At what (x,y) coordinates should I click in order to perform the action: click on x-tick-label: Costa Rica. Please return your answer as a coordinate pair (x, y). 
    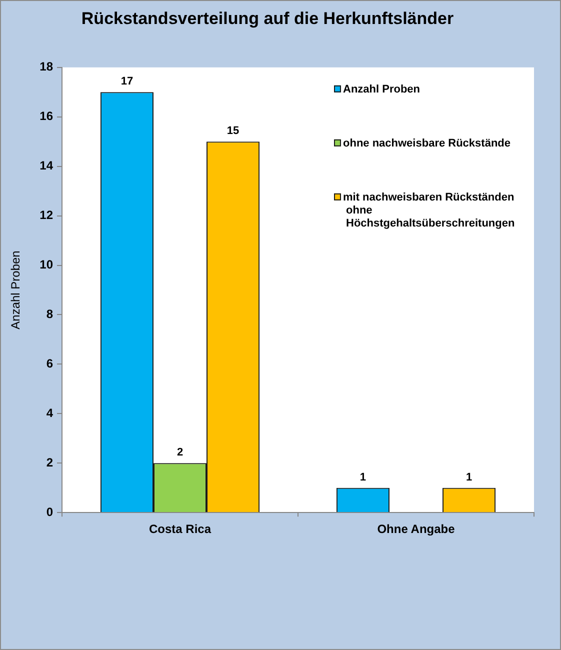
    Looking at the image, I should click on (180, 529).